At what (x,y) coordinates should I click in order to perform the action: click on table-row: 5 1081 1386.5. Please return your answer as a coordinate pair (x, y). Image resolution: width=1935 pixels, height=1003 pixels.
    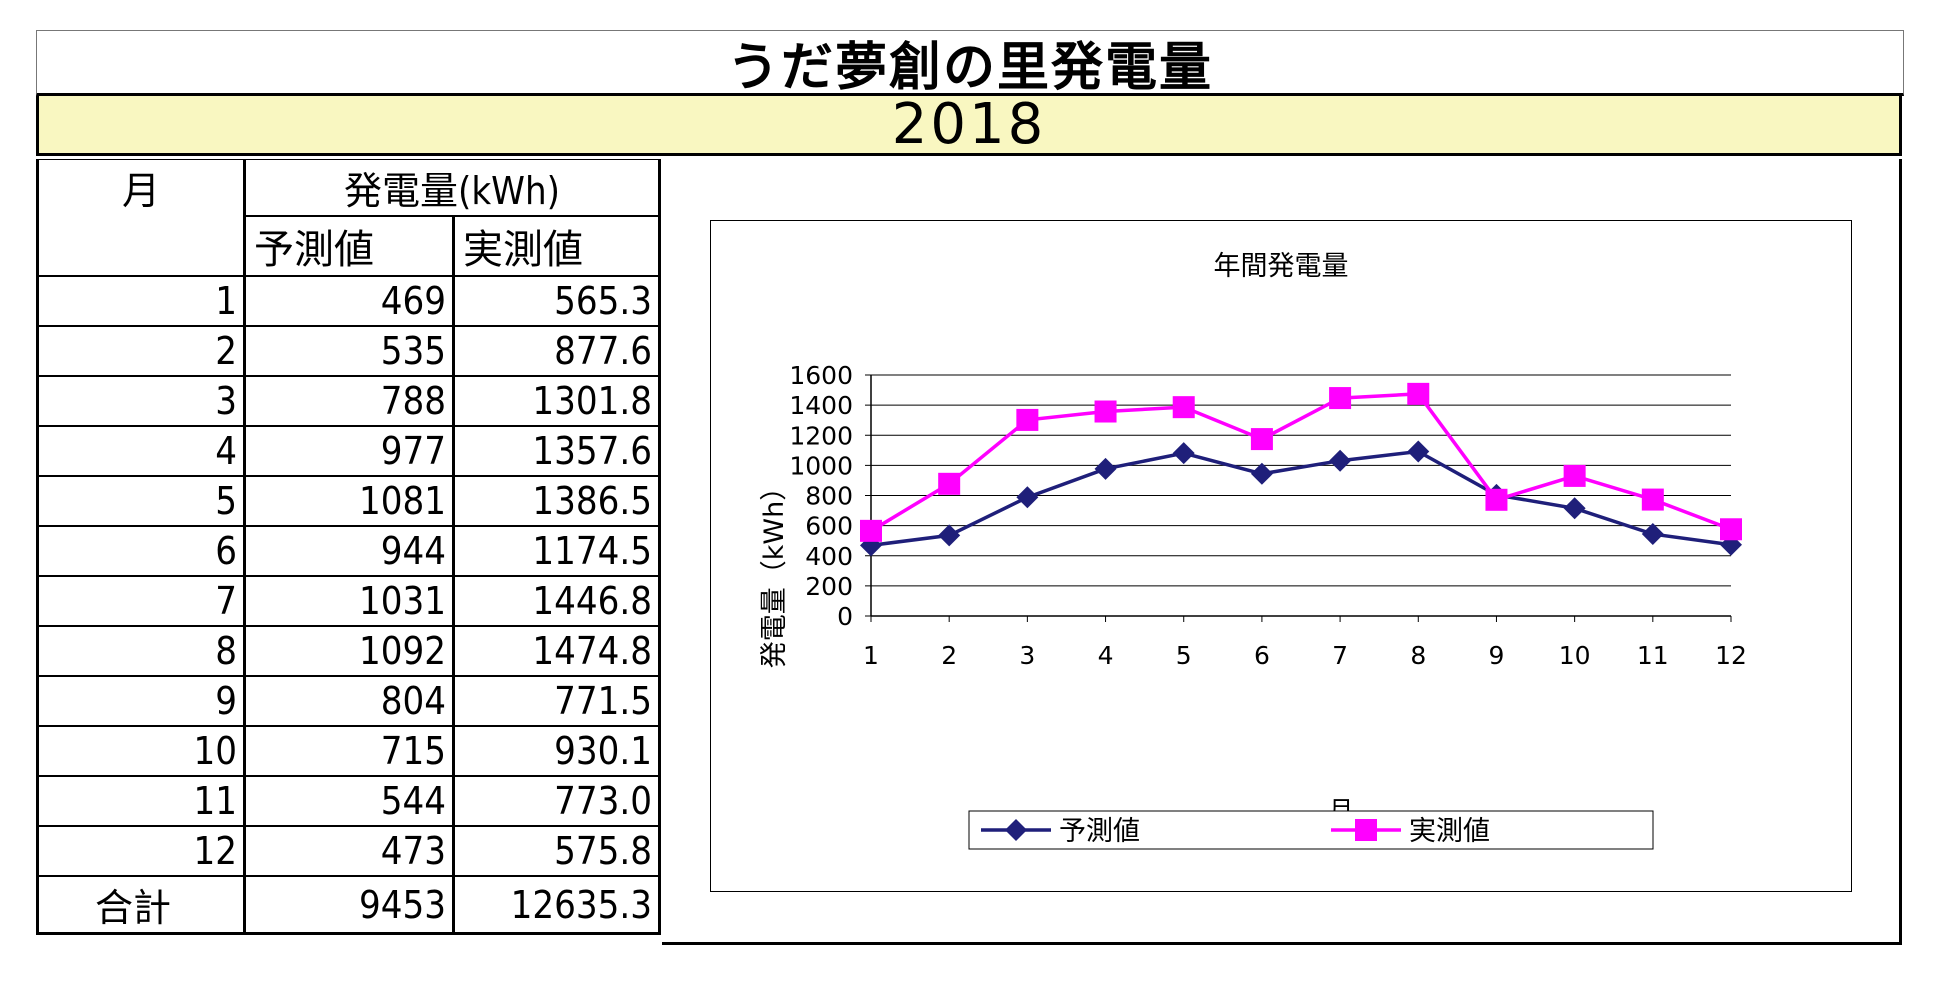
    Looking at the image, I should click on (348, 501).